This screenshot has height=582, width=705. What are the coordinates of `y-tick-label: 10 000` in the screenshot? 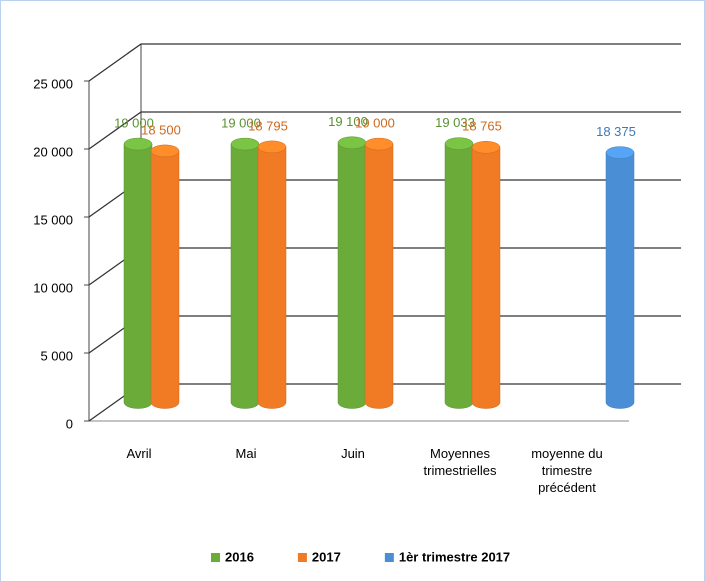 It's located at (53, 287).